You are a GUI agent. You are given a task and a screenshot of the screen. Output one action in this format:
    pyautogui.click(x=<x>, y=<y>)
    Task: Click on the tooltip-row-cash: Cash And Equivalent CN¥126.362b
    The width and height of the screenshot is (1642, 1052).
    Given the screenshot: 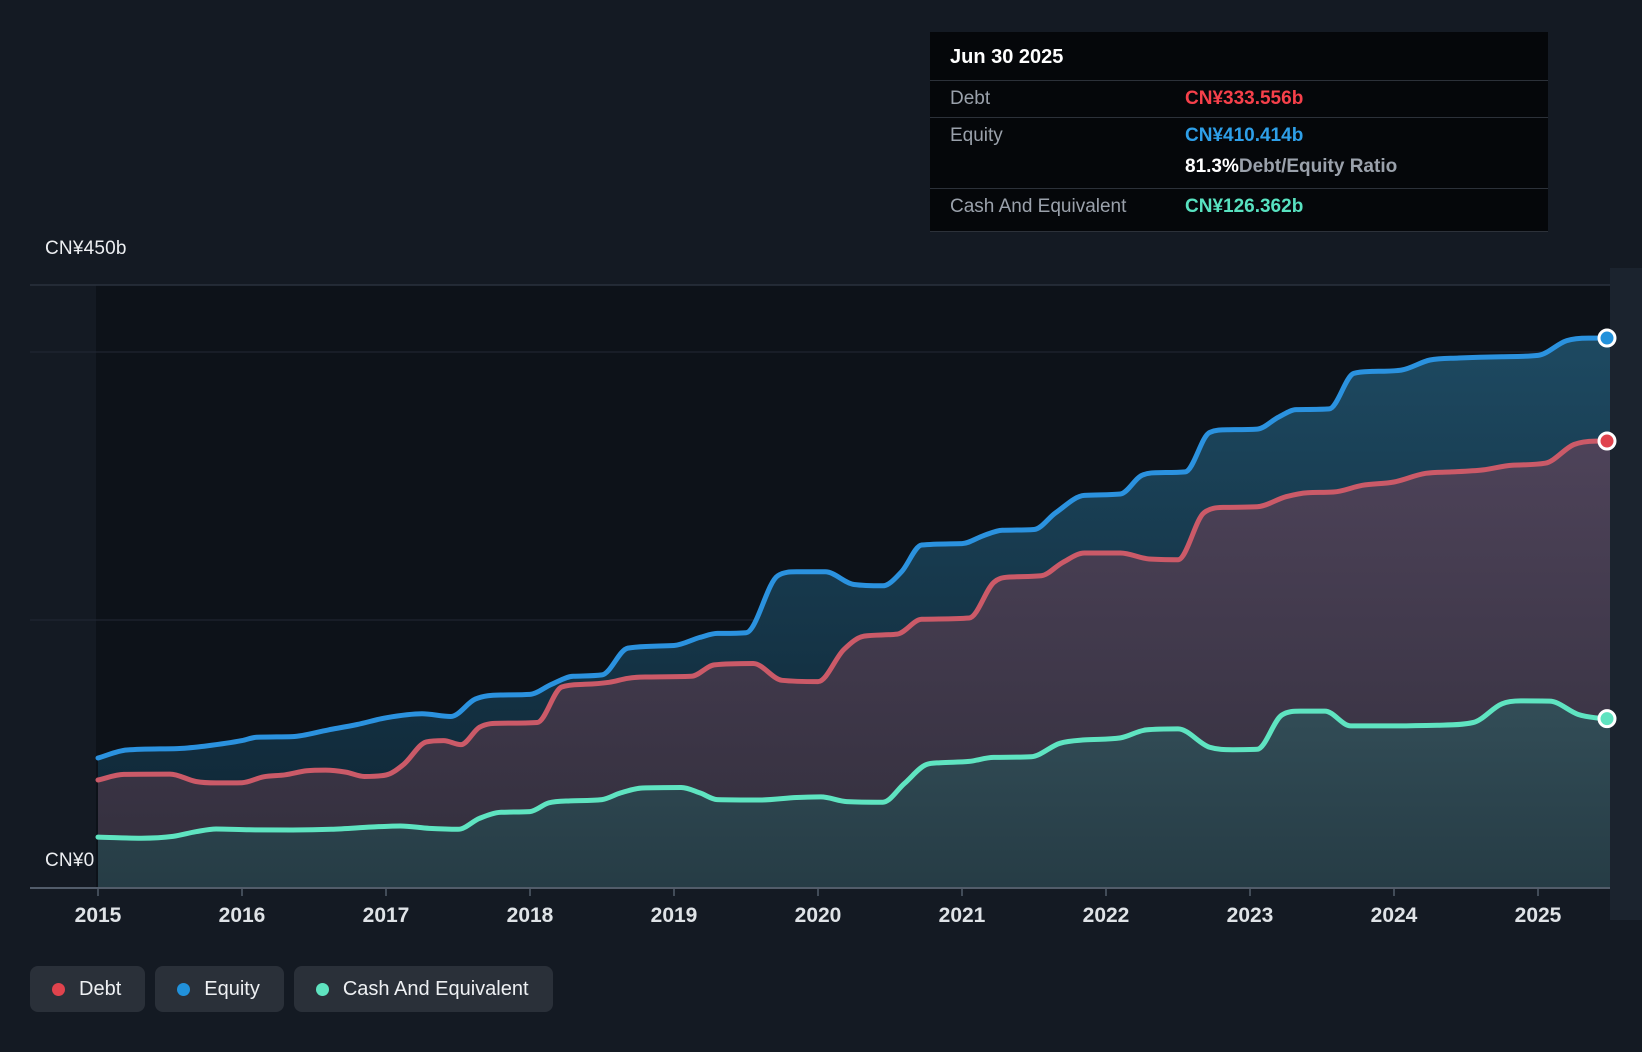 What is the action you would take?
    pyautogui.click(x=1239, y=206)
    